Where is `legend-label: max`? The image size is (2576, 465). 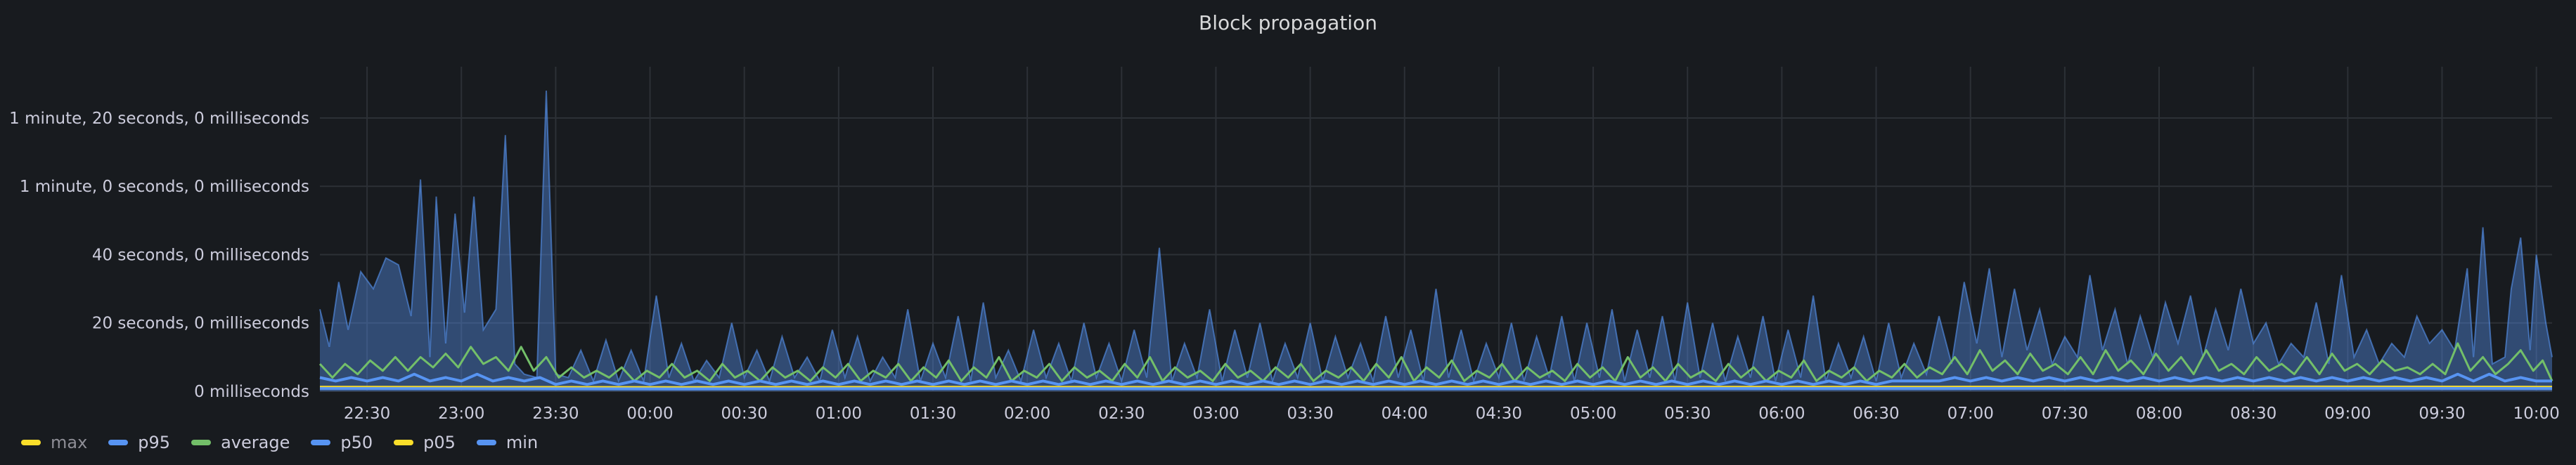 legend-label: max is located at coordinates (69, 442).